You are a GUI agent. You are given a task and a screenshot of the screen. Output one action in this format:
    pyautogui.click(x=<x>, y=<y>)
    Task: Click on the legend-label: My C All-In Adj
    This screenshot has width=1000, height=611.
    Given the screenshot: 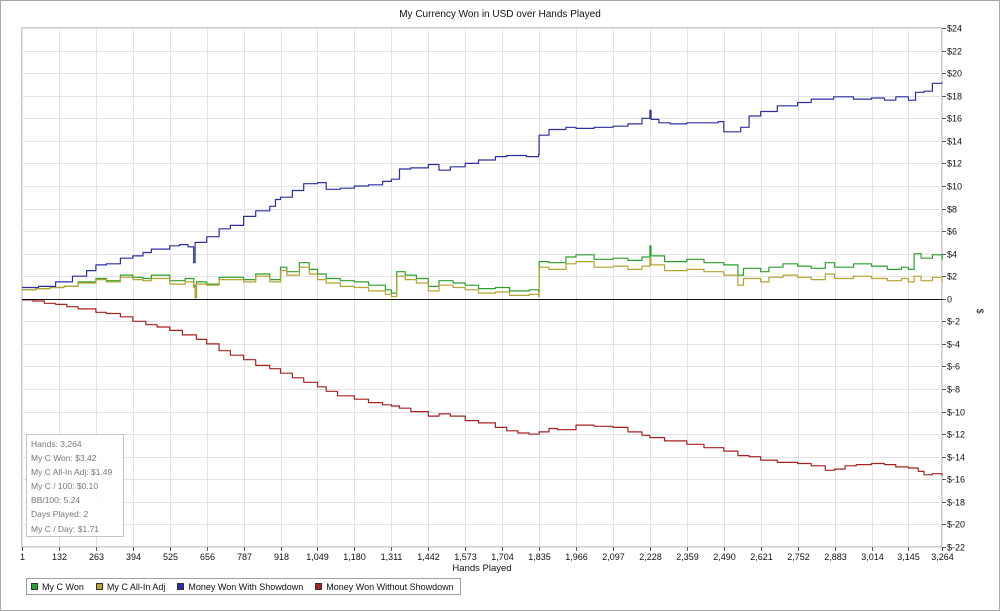 What is the action you would take?
    pyautogui.click(x=136, y=586)
    